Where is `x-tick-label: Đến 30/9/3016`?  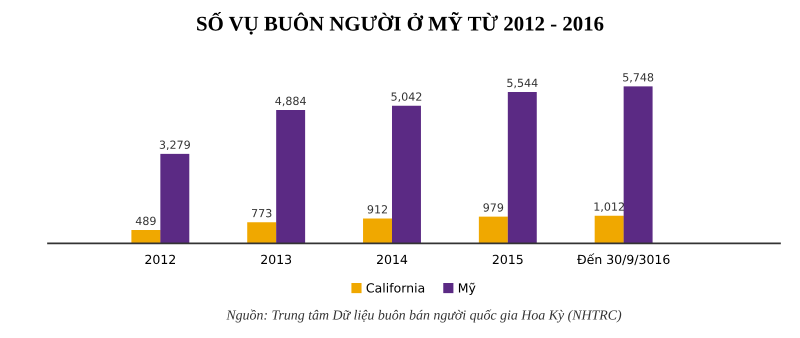
x-tick-label: Đến 30/9/3016 is located at coordinates (623, 259).